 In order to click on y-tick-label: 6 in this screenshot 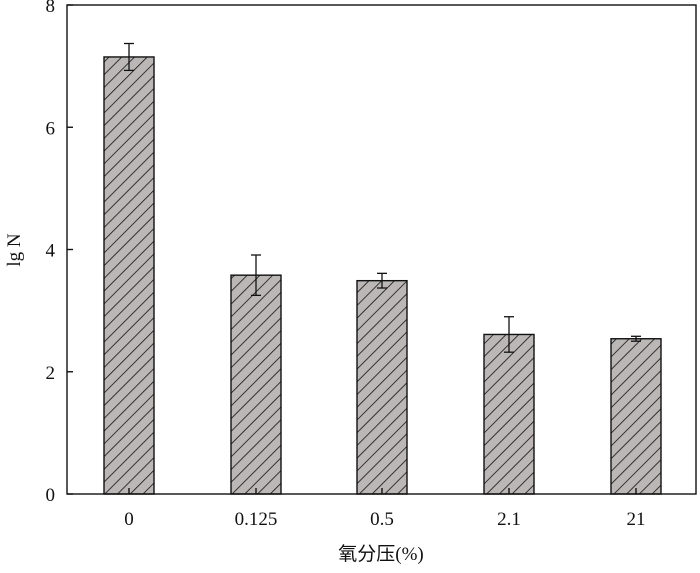, I will do `click(51, 128)`.